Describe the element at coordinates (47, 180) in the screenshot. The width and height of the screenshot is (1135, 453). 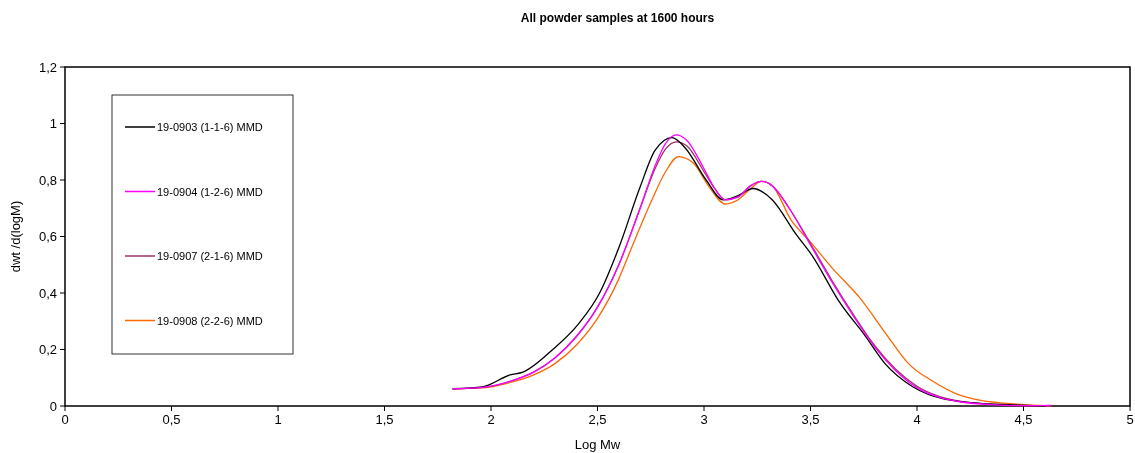
I see `y-tick-label: 0,8` at that location.